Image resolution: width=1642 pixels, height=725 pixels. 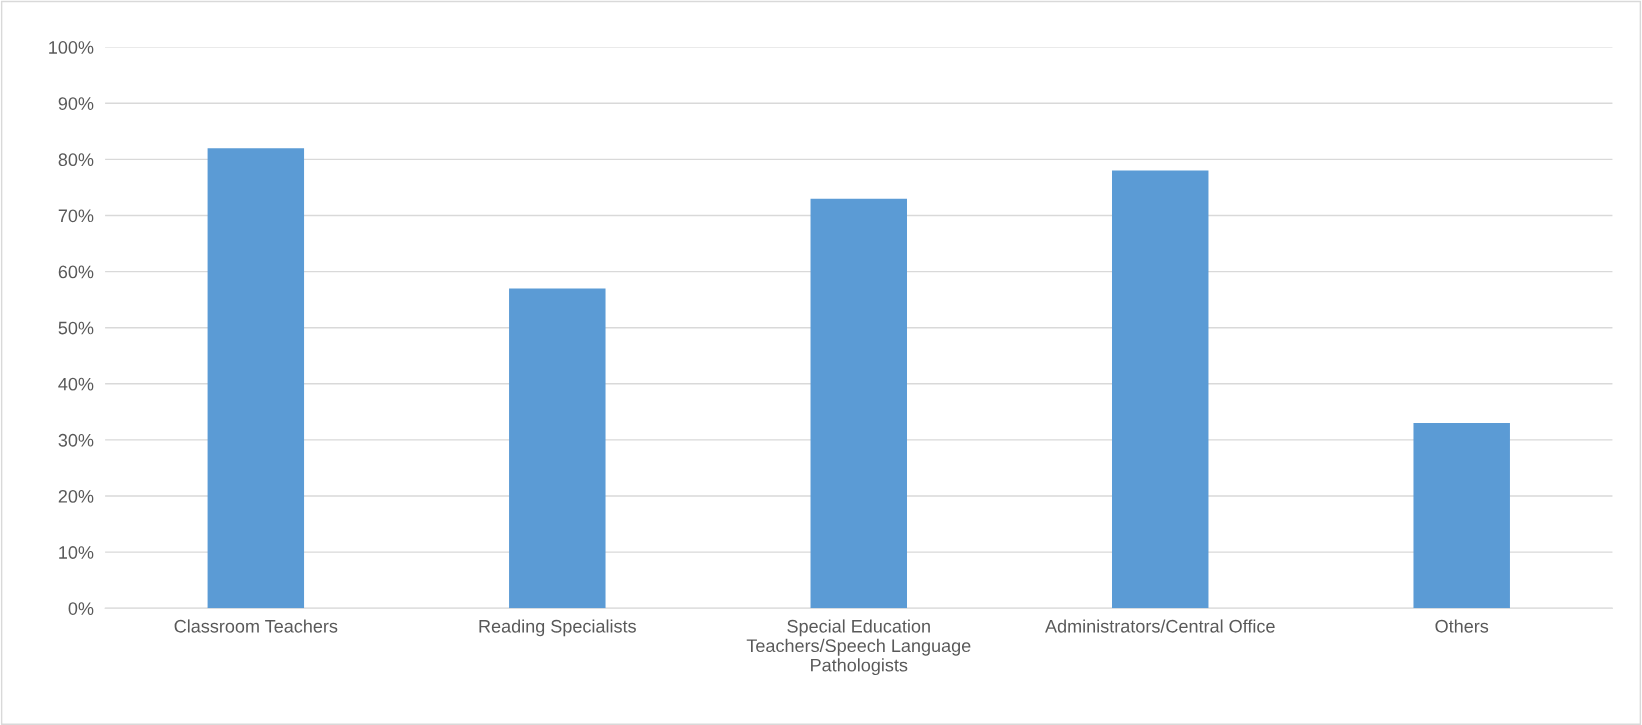 I want to click on y-tick-label: 10%, so click(x=76, y=552).